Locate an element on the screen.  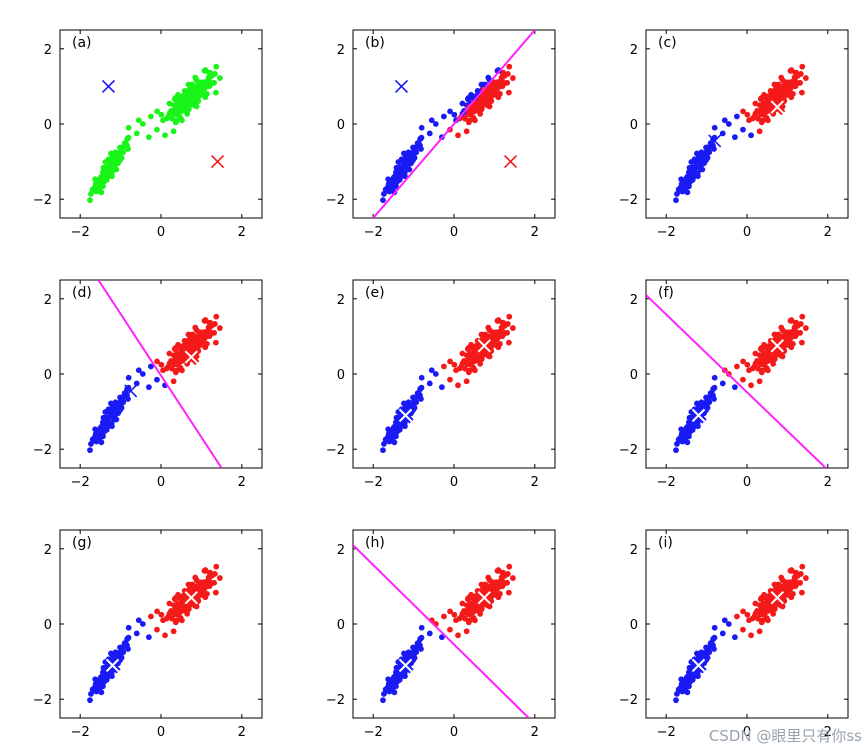
watermark: CSDN @眼里只有你ss is located at coordinates (785, 736).